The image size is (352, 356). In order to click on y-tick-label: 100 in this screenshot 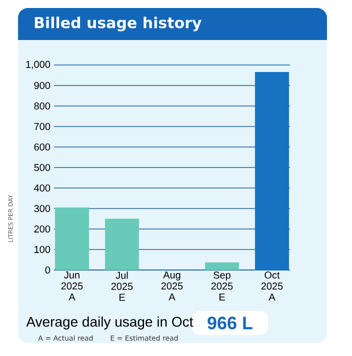, I will do `click(42, 250)`.